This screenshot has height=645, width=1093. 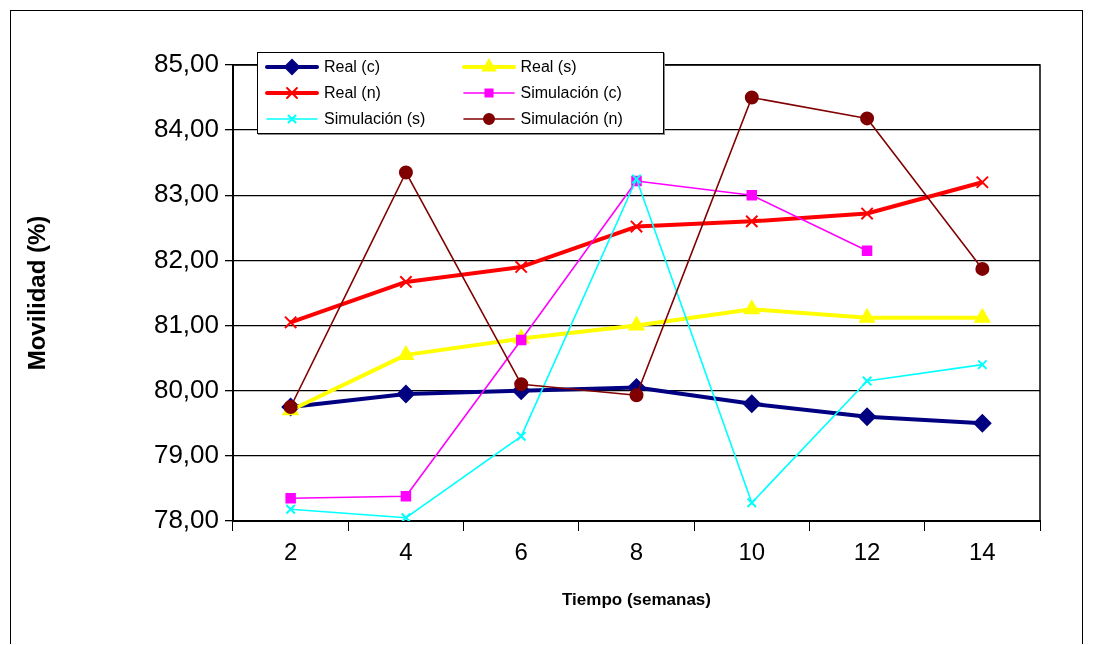 What do you see at coordinates (548, 67) in the screenshot?
I see `legend-label: Real (s)` at bounding box center [548, 67].